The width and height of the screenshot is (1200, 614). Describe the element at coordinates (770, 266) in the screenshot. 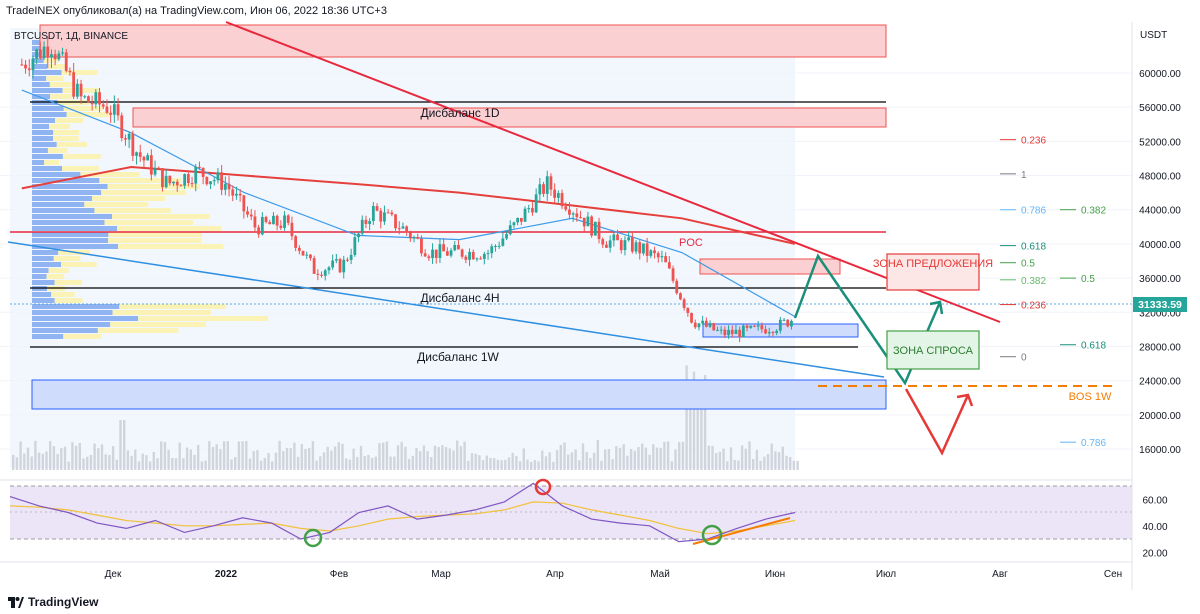

I see `imbalance-4h-zone` at that location.